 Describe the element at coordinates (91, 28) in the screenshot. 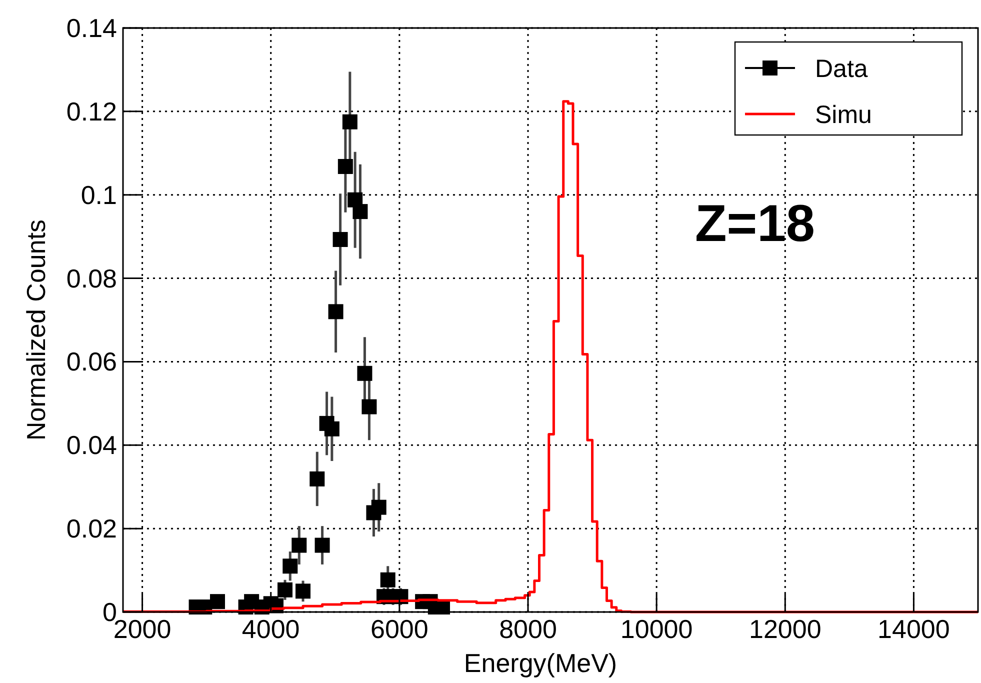

I see `y-tick-label: 0.14` at that location.